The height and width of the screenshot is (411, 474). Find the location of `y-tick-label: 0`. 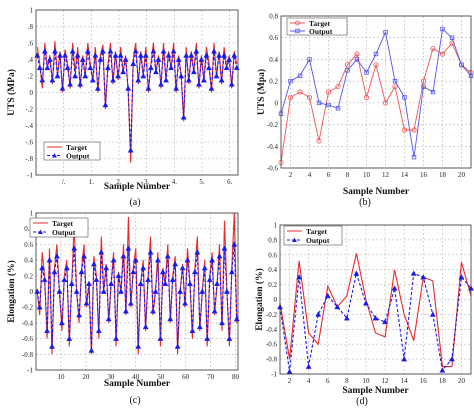

y-tick-label: 0 is located at coordinates (32, 93).